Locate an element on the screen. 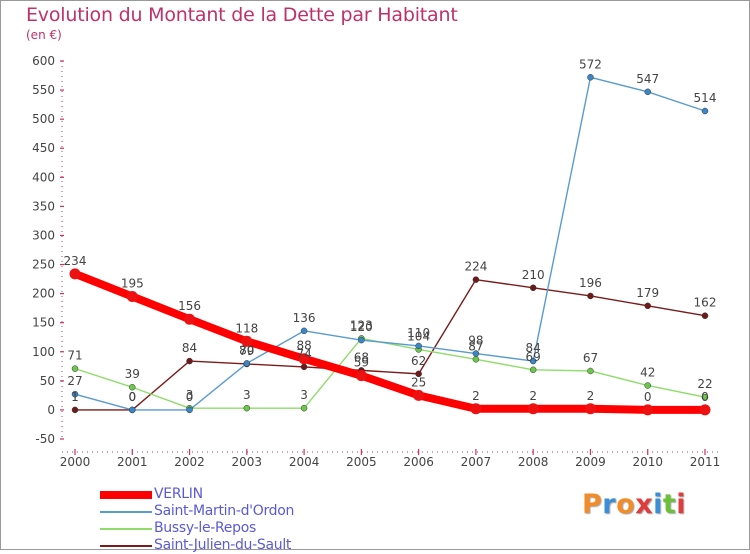 The height and width of the screenshot is (554, 750). data-label: 156 is located at coordinates (189, 306).